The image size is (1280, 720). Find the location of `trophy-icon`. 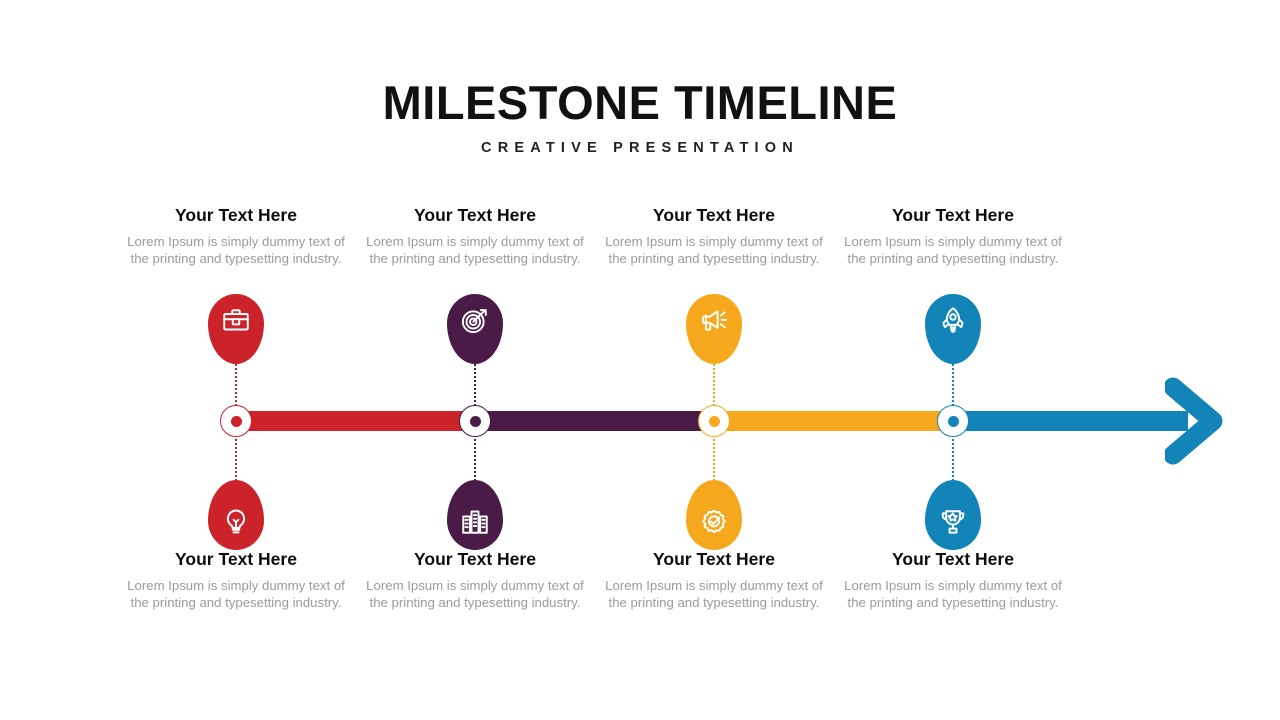

trophy-icon is located at coordinates (953, 522).